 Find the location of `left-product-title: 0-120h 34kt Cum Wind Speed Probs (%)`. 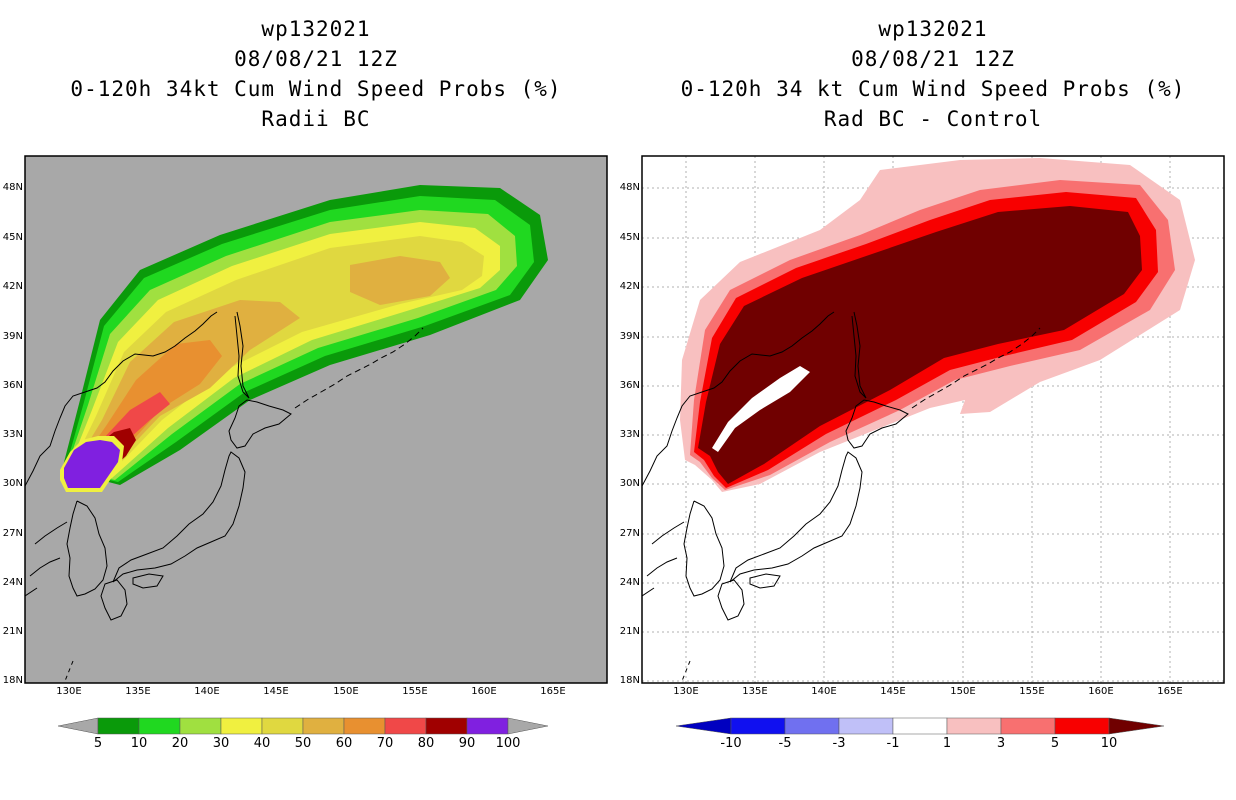

left-product-title: 0-120h 34kt Cum Wind Speed Probs (%) is located at coordinates (316, 89).